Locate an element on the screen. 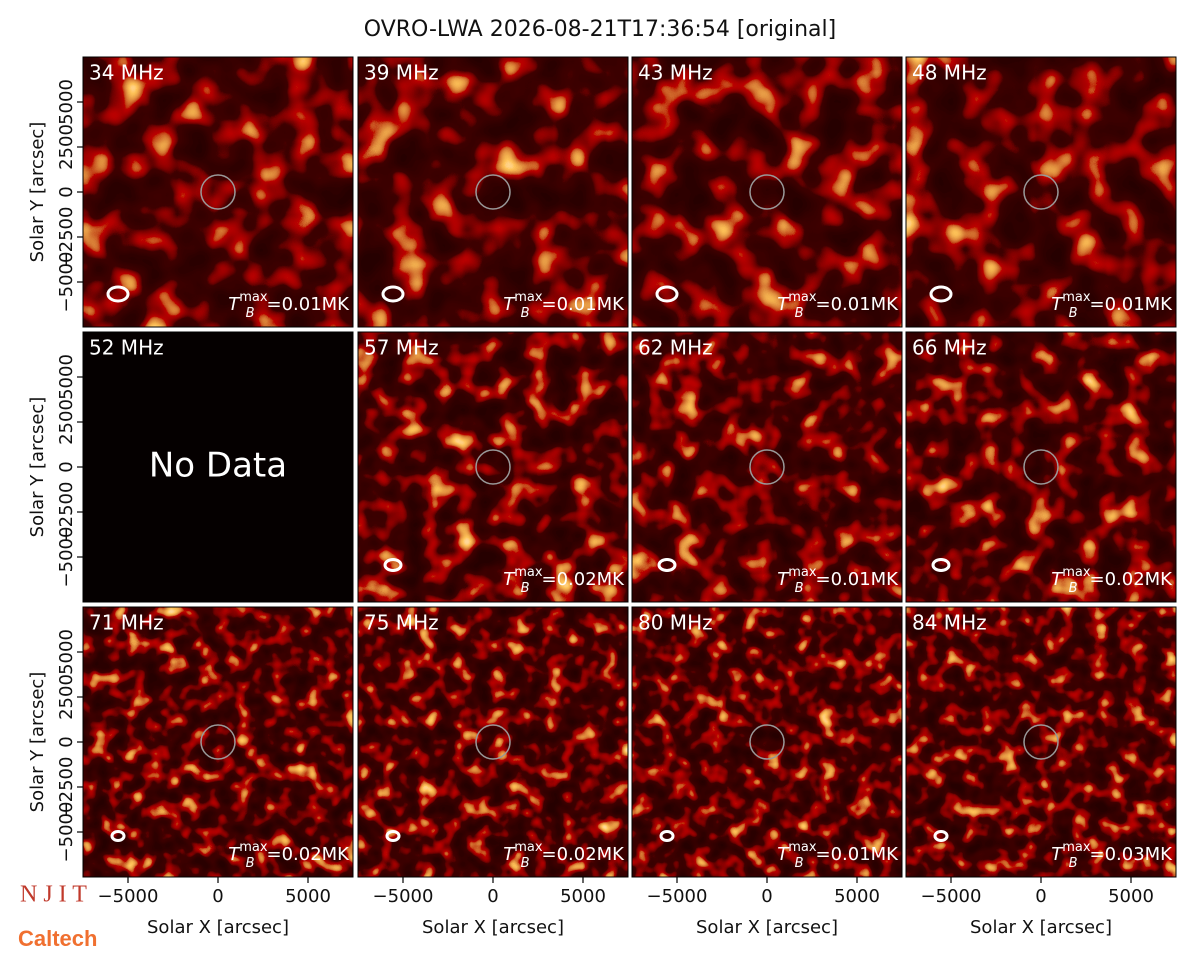  frequency-label: 80 MHz is located at coordinates (675, 623).